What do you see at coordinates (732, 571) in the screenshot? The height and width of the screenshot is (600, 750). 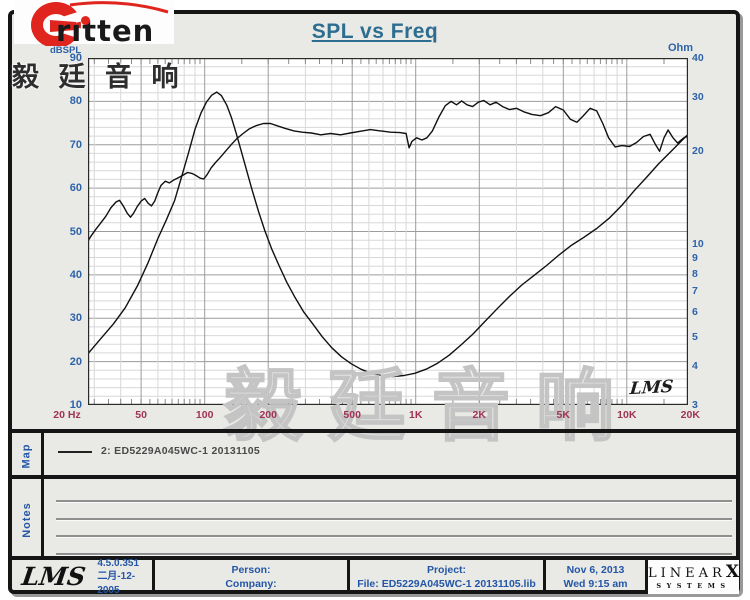 I see `linearx-x: X` at bounding box center [732, 571].